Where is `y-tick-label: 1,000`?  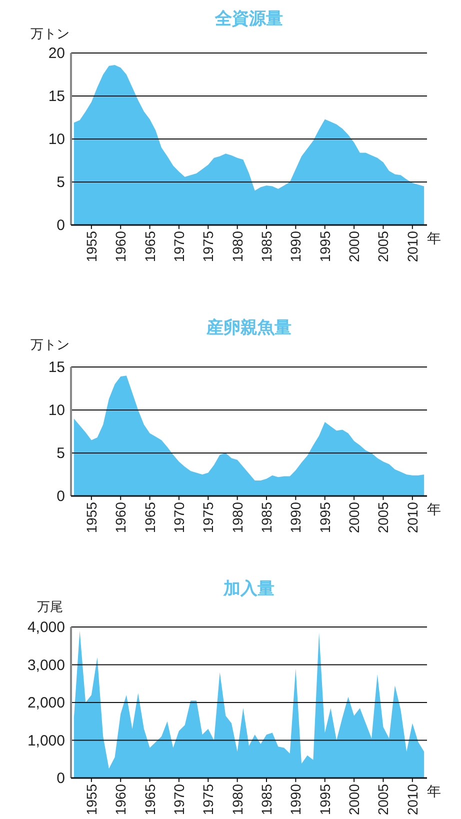
y-tick-label: 1,000 is located at coordinates (46, 741).